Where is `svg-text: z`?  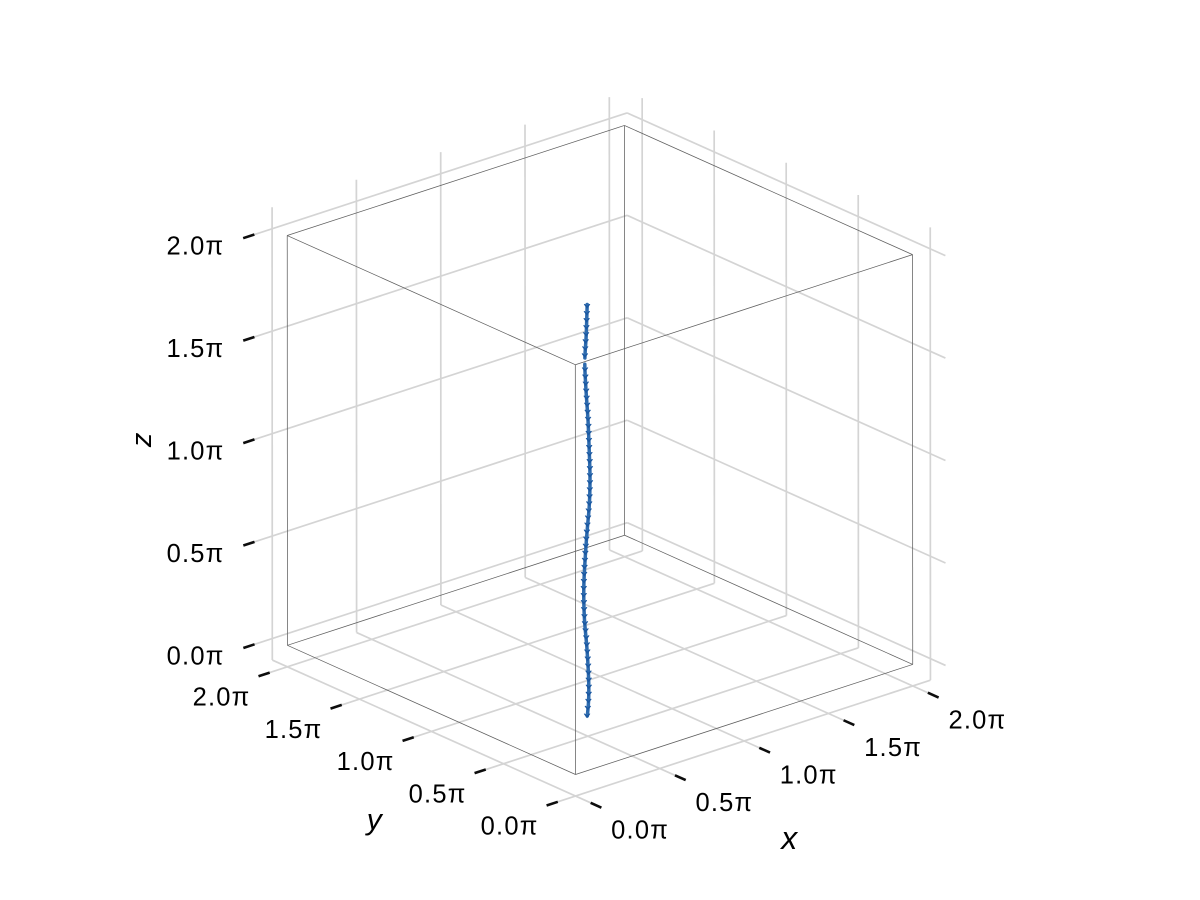
svg-text: z is located at coordinates (142, 440).